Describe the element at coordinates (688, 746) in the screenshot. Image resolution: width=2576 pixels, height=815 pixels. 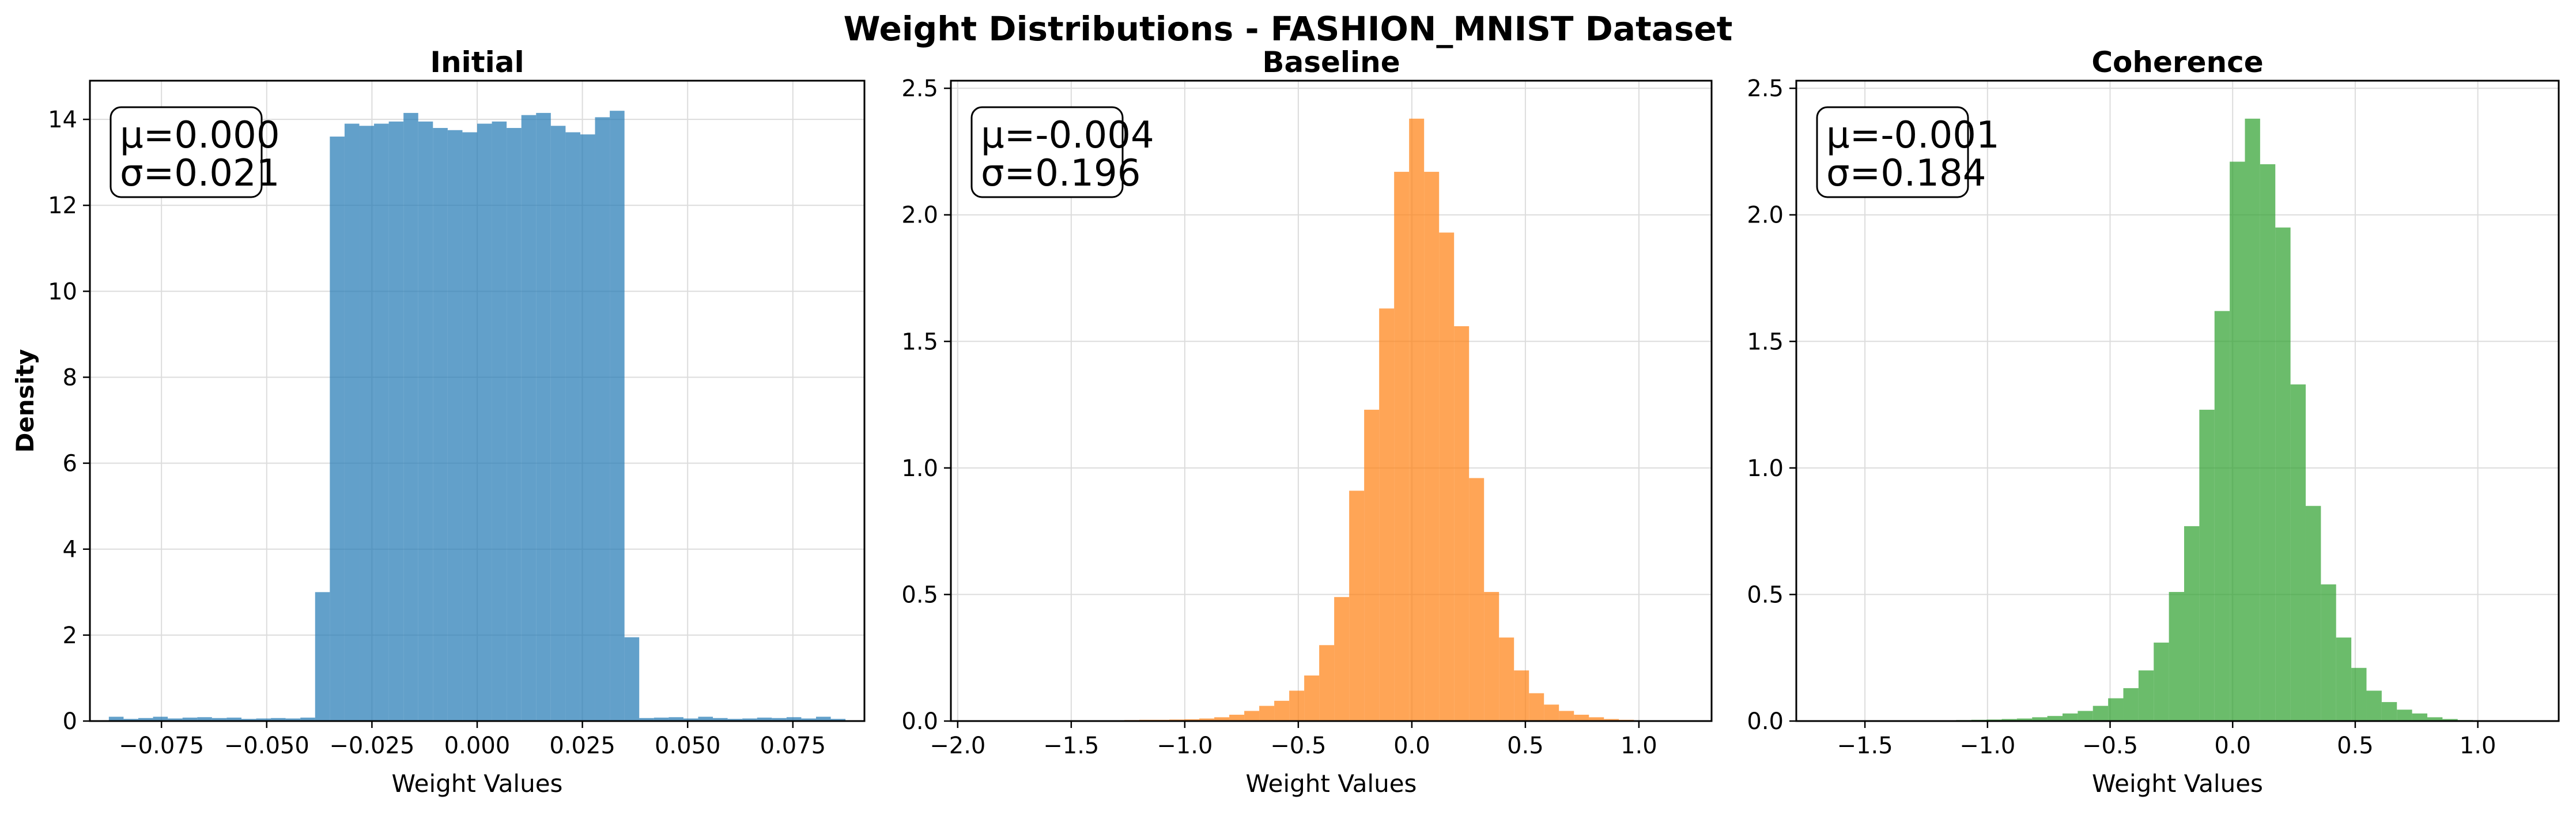
I see `x-tick-label: 0.050` at that location.